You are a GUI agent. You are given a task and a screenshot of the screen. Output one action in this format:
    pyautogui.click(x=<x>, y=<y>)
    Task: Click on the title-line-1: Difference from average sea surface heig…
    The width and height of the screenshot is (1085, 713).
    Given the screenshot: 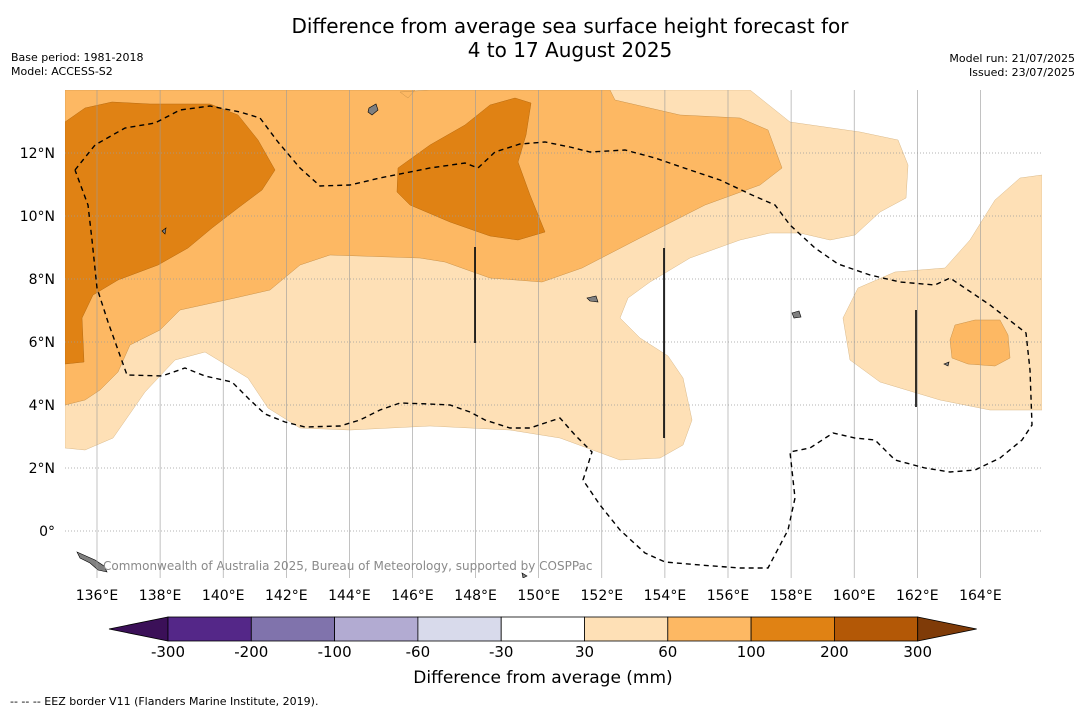 What is the action you would take?
    pyautogui.click(x=570, y=26)
    